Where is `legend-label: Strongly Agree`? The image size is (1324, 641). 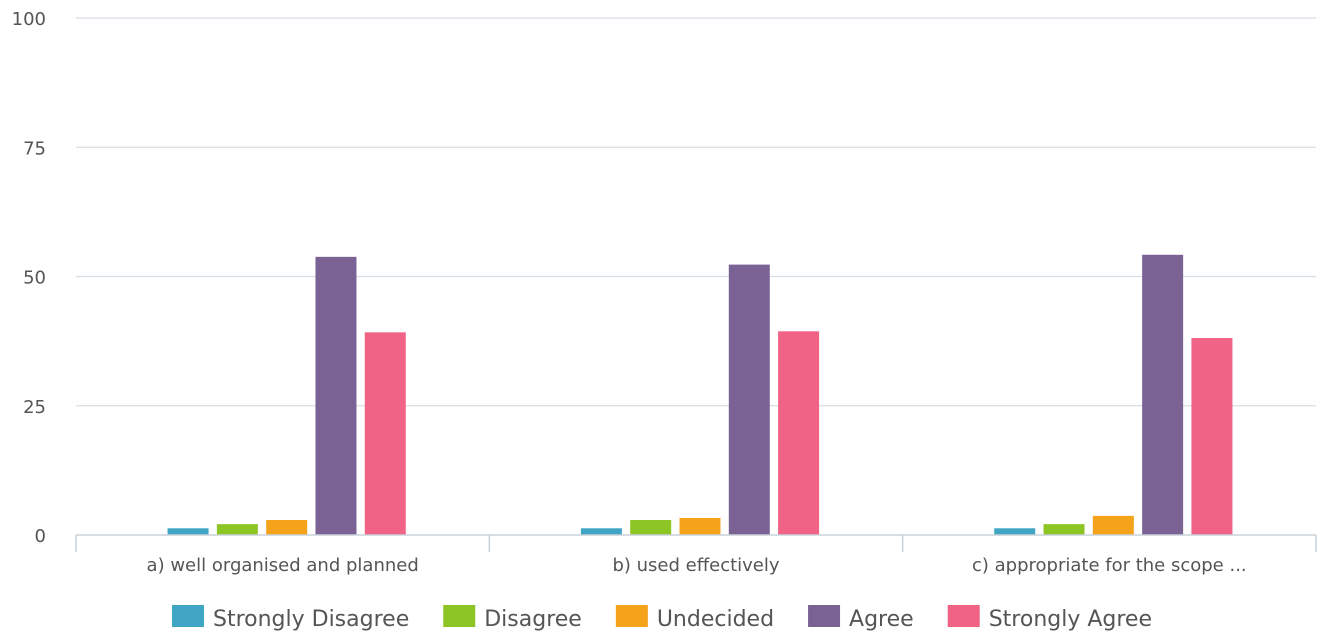 legend-label: Strongly Agree is located at coordinates (1070, 619).